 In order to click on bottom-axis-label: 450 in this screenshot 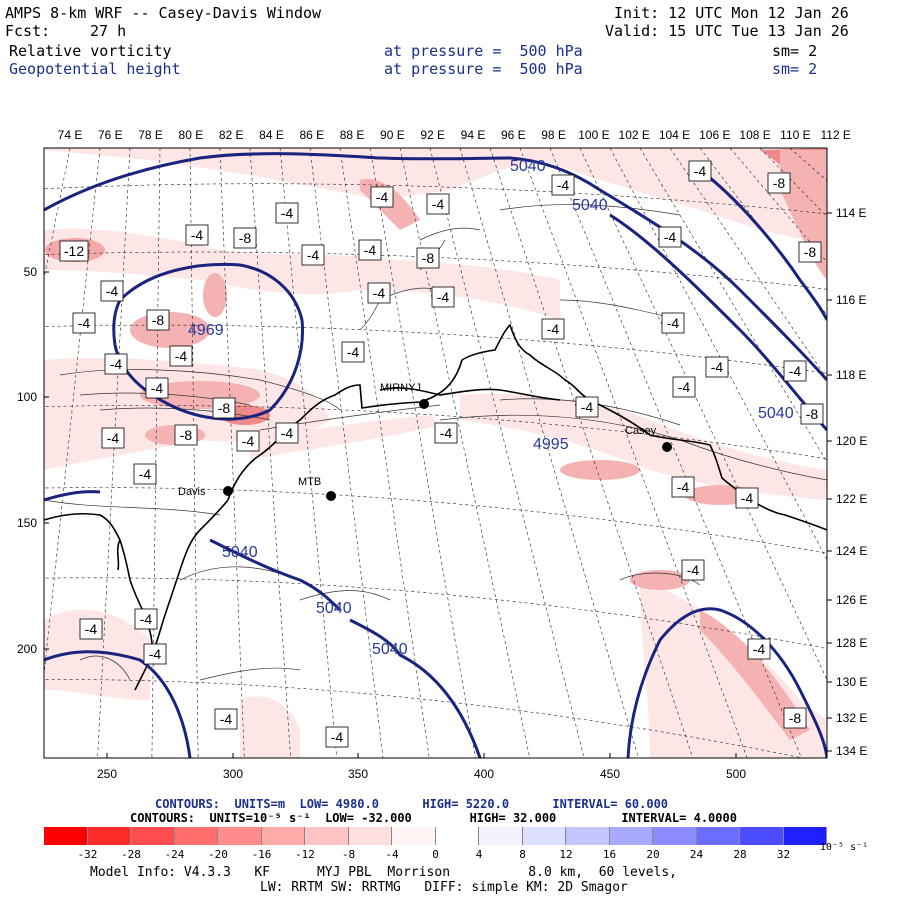, I will do `click(610, 774)`.